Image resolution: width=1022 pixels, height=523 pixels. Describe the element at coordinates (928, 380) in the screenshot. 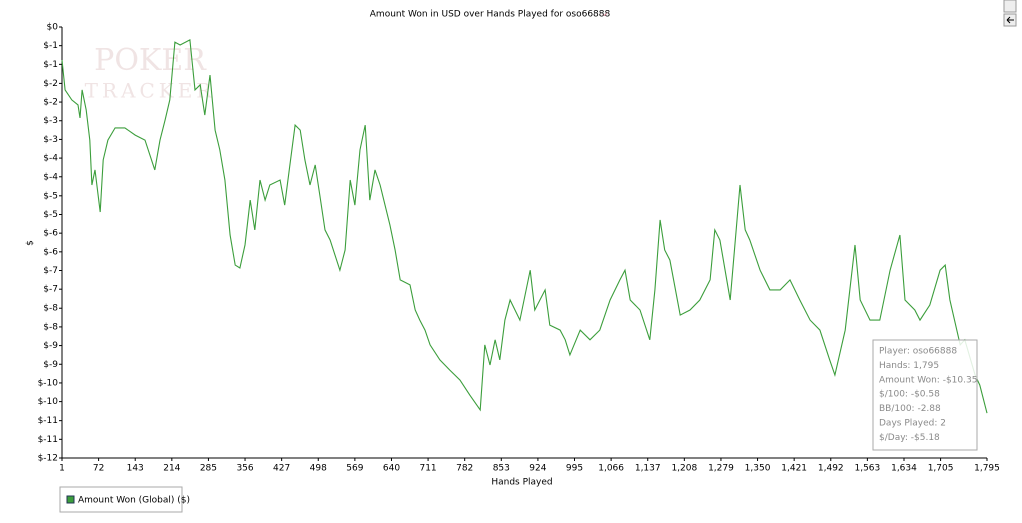

I see `tooltip-line: Amount Won: -$10.35` at that location.